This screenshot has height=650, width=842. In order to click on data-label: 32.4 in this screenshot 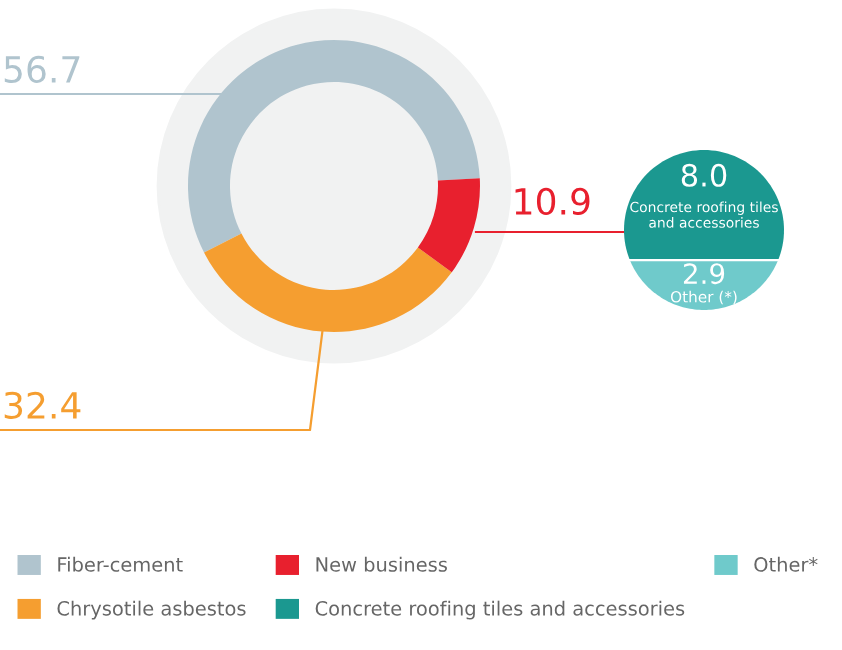, I will do `click(42, 405)`.